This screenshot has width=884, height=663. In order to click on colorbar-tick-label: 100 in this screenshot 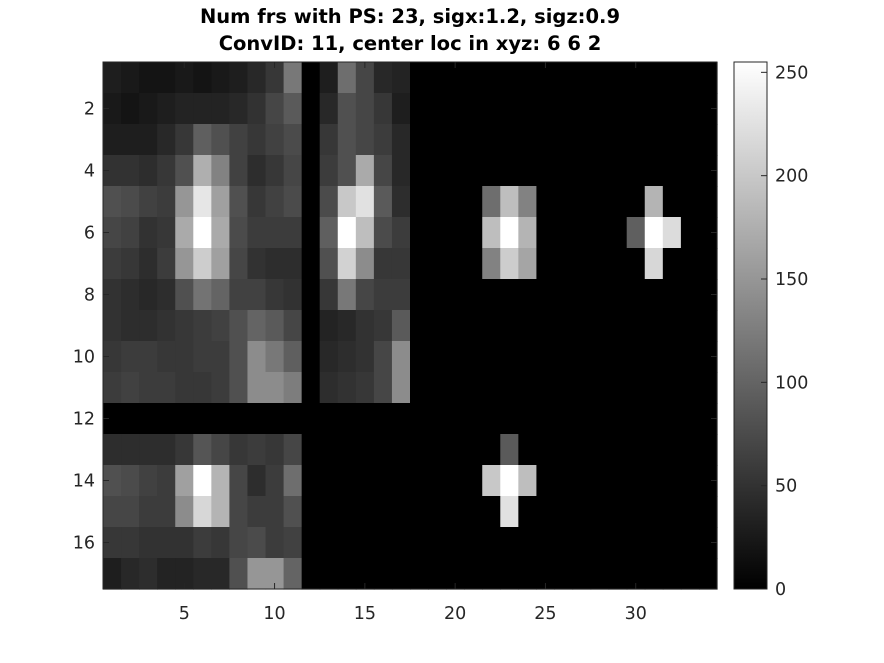, I will do `click(791, 383)`.